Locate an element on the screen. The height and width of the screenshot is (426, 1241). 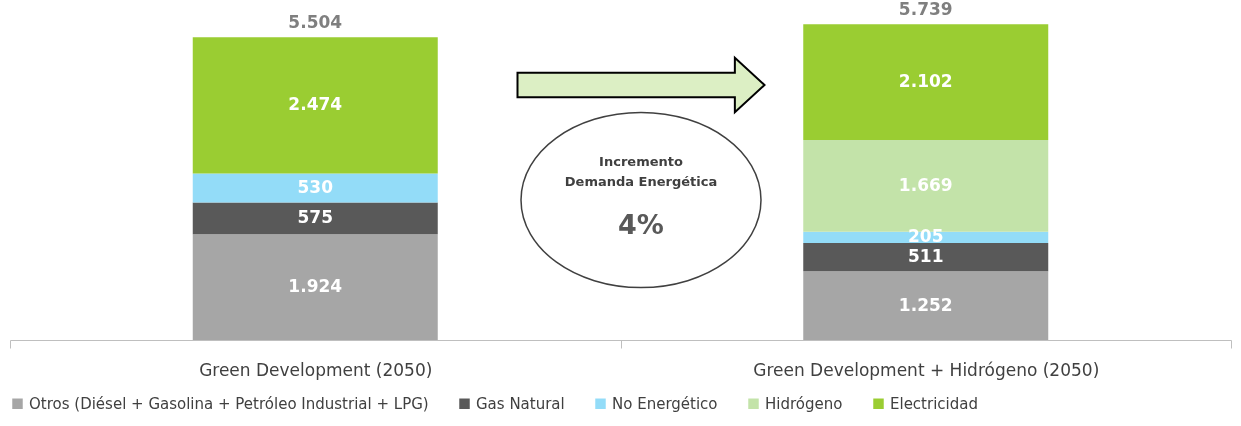
legend-label: No Energético is located at coordinates (665, 403).